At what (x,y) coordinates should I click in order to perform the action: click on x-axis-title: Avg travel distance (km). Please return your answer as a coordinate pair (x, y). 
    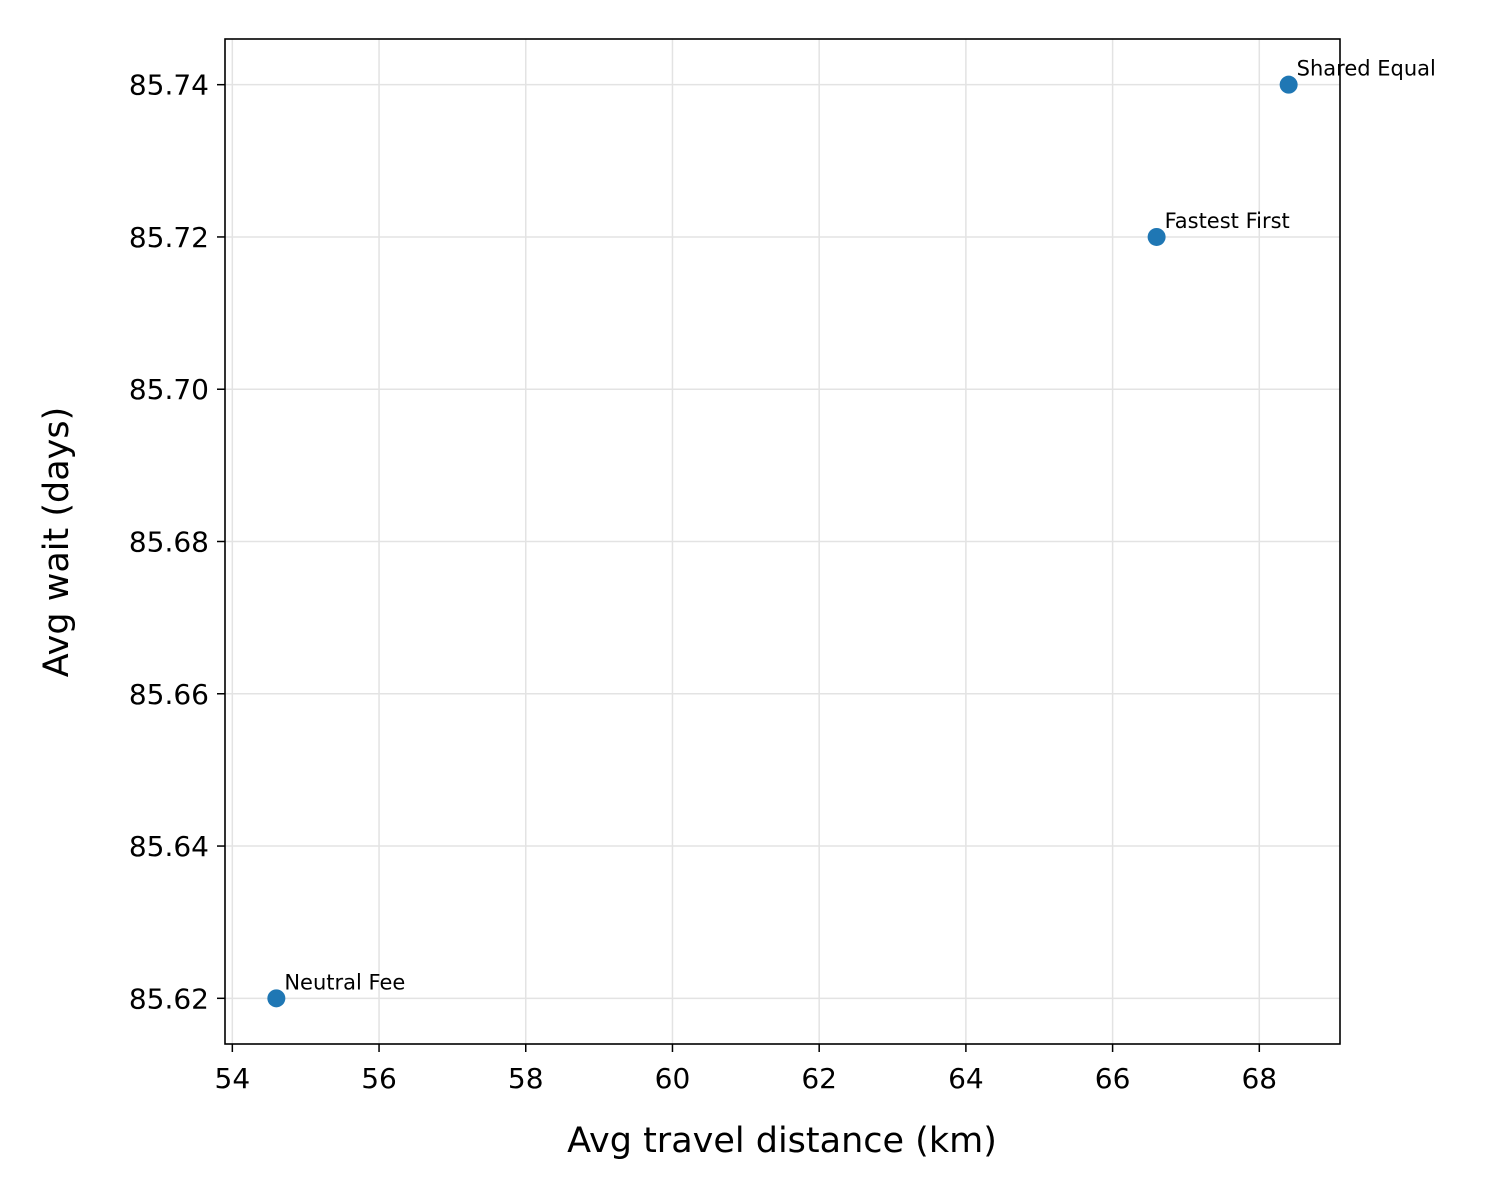
    Looking at the image, I should click on (782, 1141).